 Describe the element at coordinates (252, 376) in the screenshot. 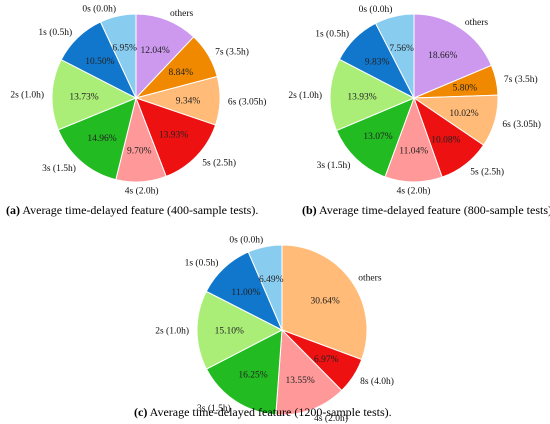

I see `slice-value-label: 16.25%` at that location.